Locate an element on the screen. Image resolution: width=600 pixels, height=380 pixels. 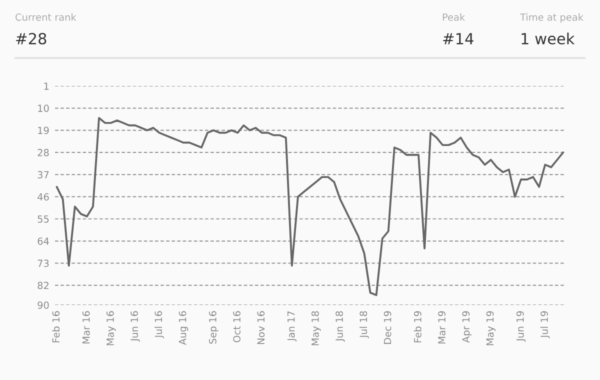
y-tick-label: 46 is located at coordinates (43, 197).